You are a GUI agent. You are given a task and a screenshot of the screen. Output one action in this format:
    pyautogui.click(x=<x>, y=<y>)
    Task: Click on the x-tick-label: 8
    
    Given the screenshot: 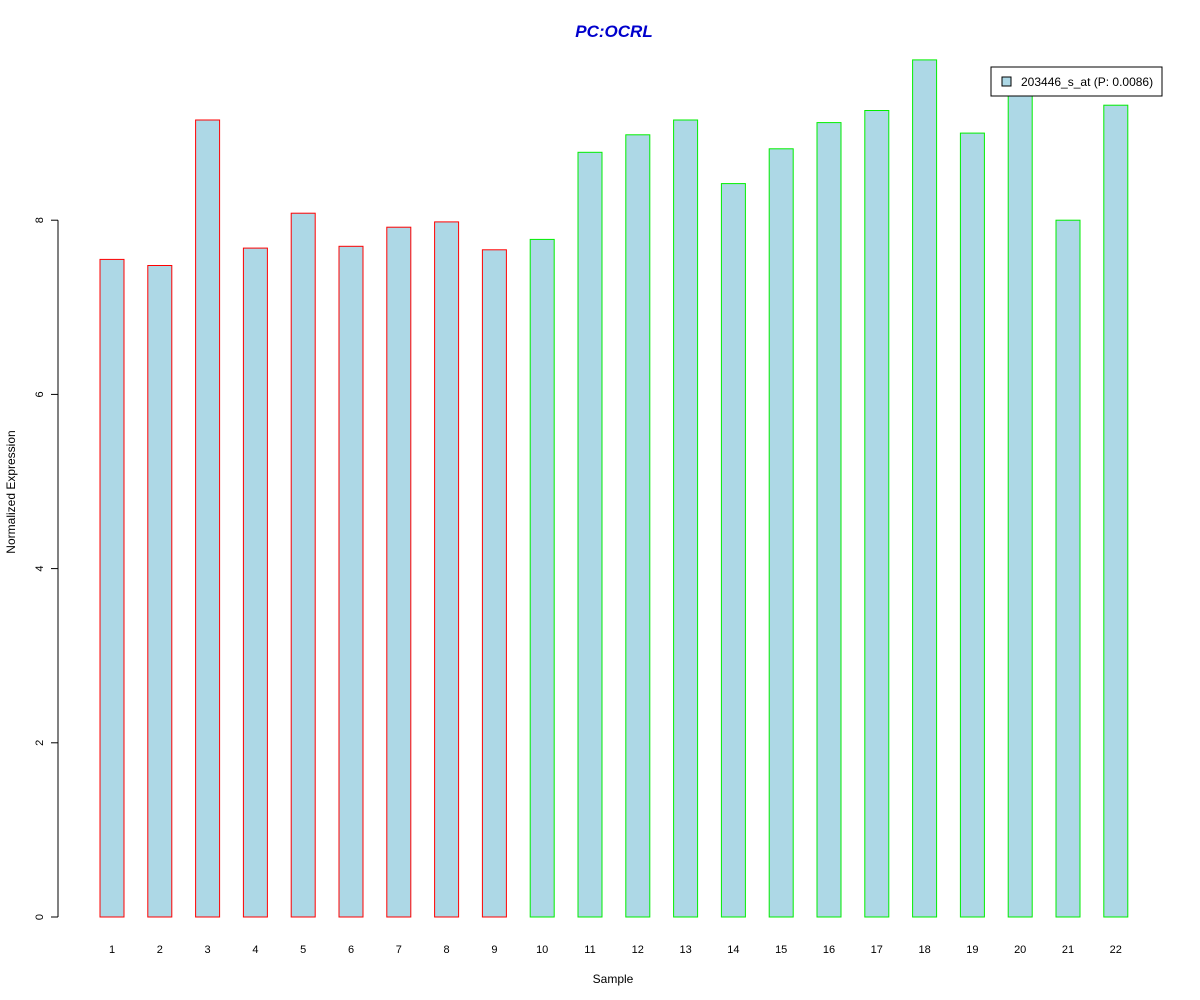 What is the action you would take?
    pyautogui.click(x=447, y=950)
    